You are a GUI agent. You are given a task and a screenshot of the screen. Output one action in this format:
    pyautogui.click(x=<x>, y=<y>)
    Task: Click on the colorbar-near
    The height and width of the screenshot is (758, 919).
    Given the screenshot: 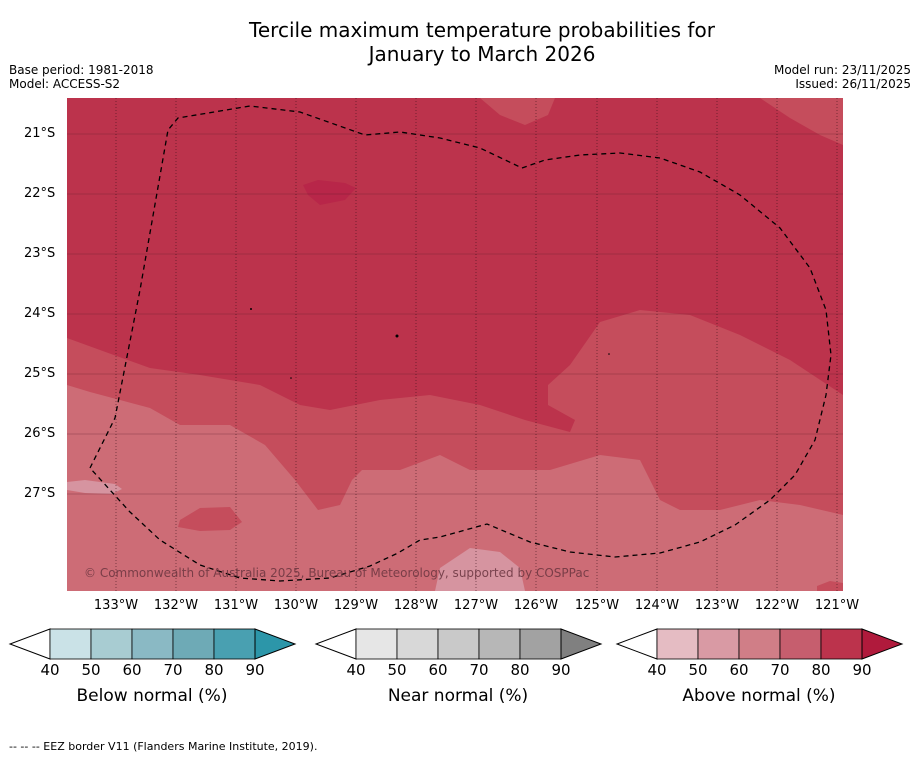 What is the action you would take?
    pyautogui.click(x=458, y=644)
    